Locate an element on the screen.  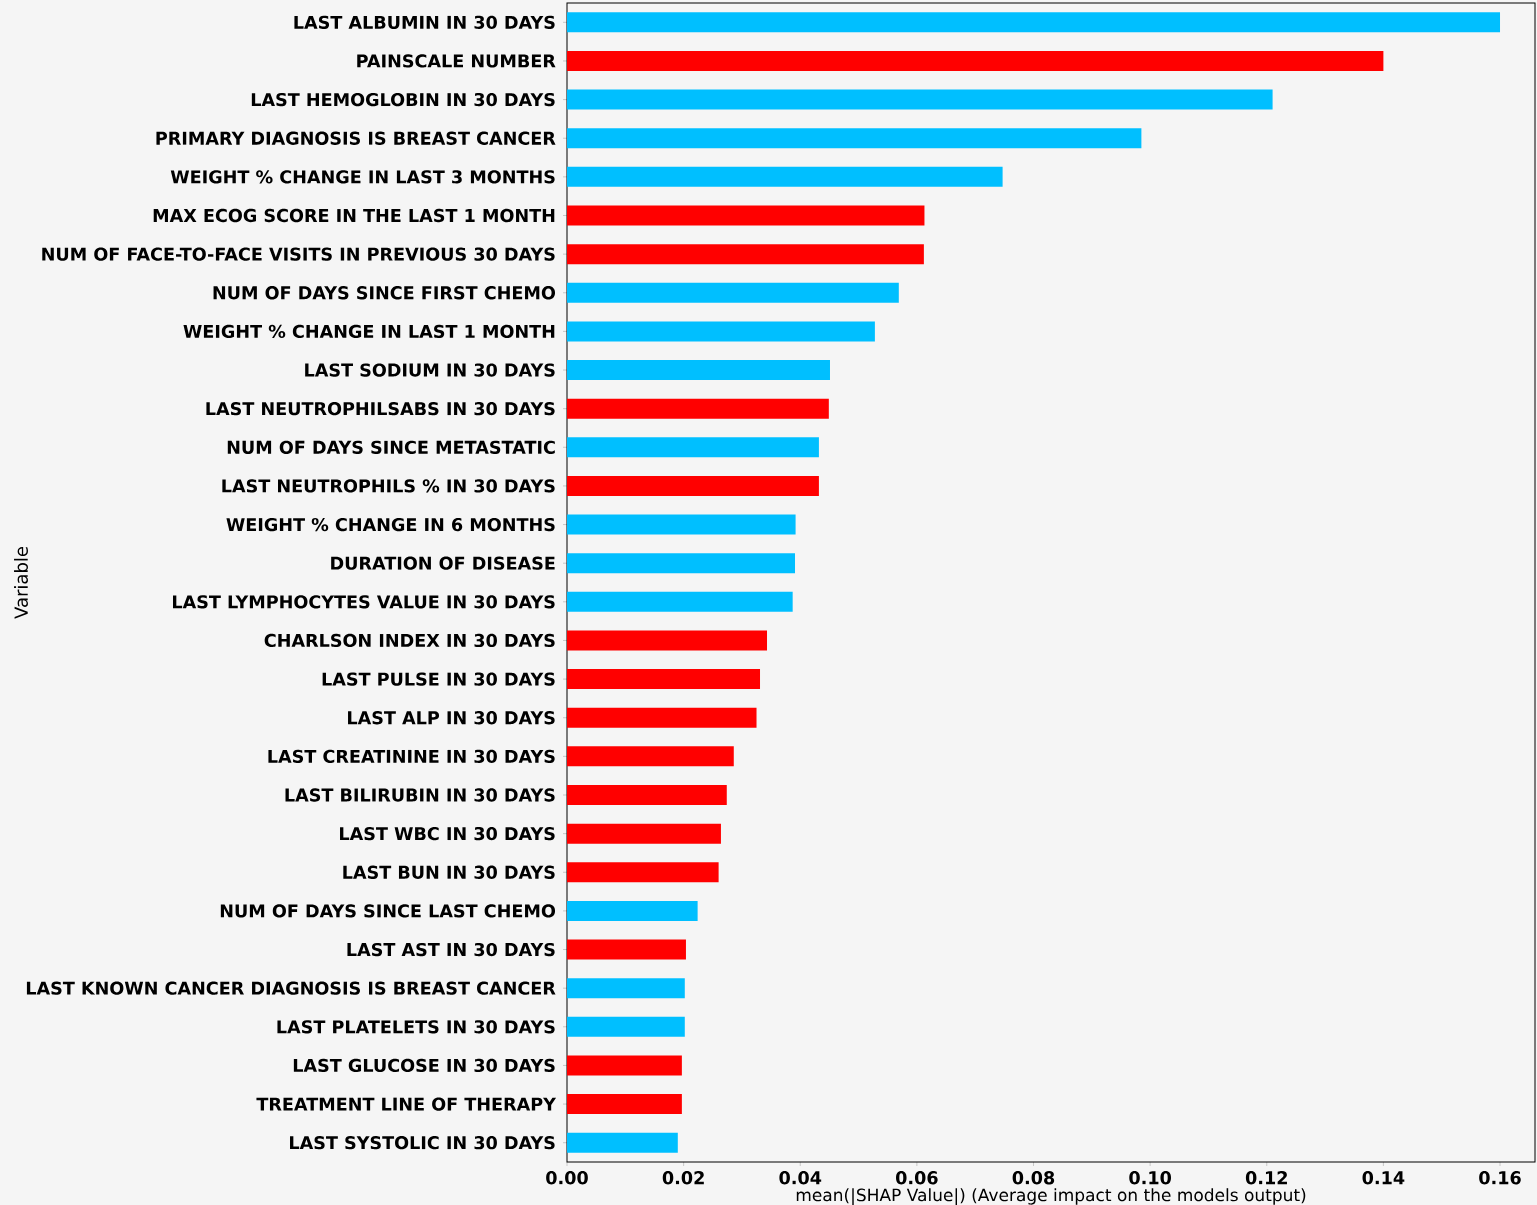
y-tick-label: LAST BUN IN 30 DAYS is located at coordinates (449, 872).